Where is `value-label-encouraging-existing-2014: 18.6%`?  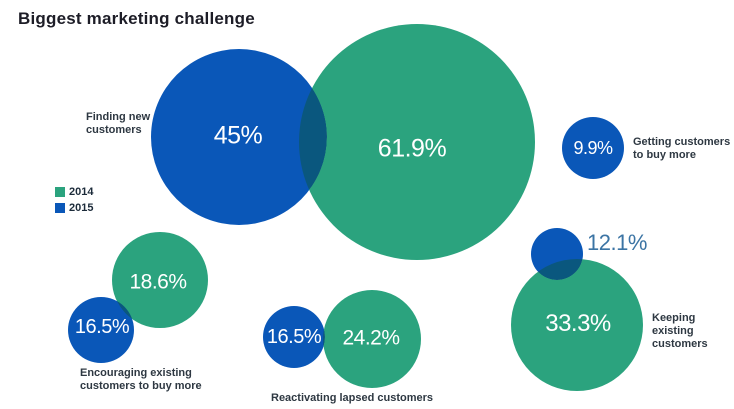 value-label-encouraging-existing-2014: 18.6% is located at coordinates (158, 282).